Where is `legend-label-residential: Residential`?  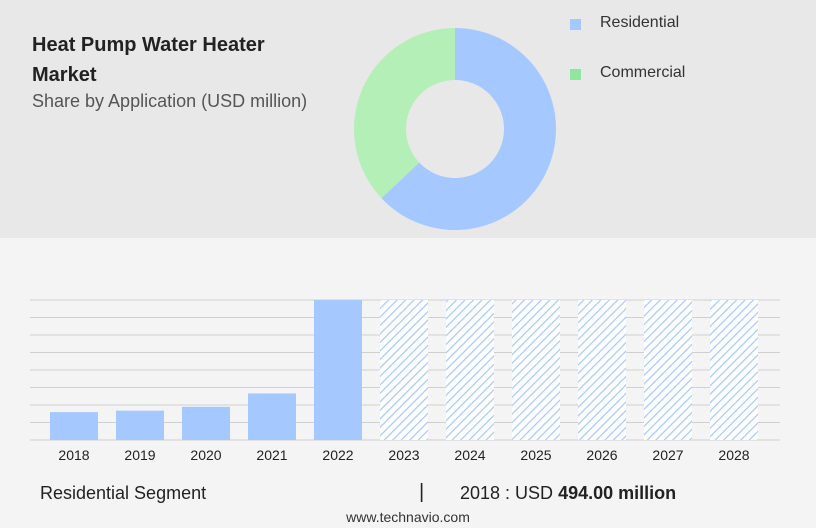
legend-label-residential: Residential is located at coordinates (640, 22).